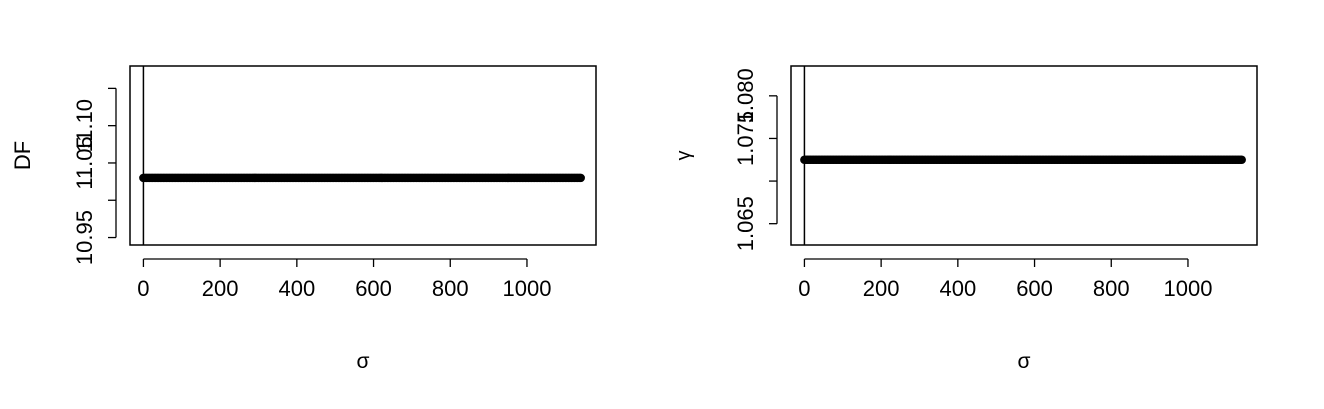  I want to click on y-tick-label: 1.065, so click(745, 223).